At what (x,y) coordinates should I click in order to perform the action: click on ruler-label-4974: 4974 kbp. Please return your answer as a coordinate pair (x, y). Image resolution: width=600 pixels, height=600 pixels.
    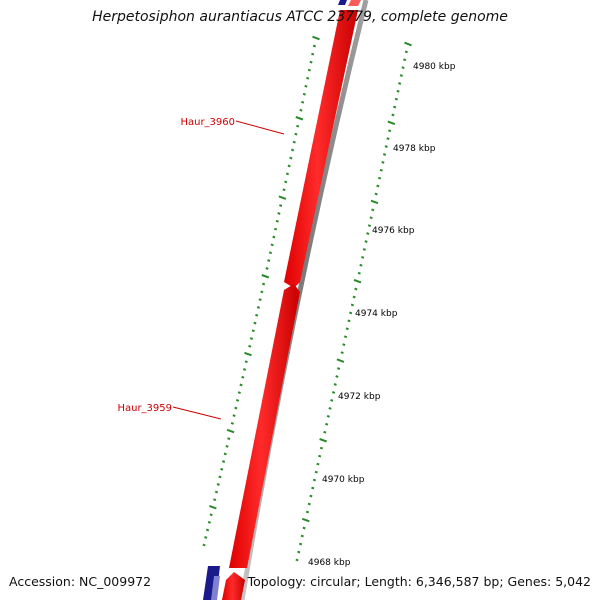
    Looking at the image, I should click on (376, 314).